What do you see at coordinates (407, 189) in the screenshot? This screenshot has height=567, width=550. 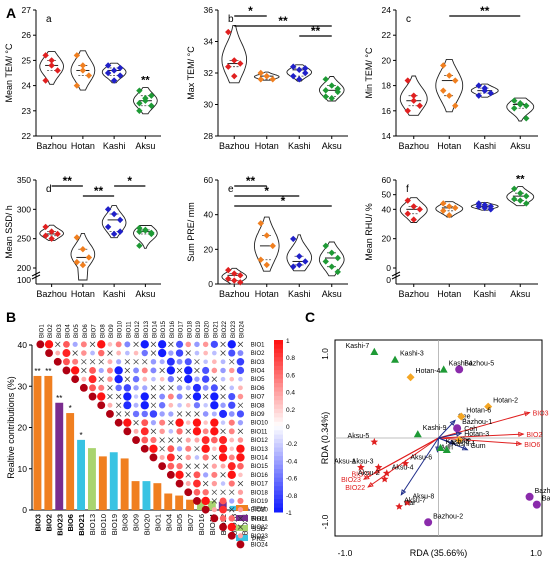 I see `panel-label: f` at bounding box center [407, 189].